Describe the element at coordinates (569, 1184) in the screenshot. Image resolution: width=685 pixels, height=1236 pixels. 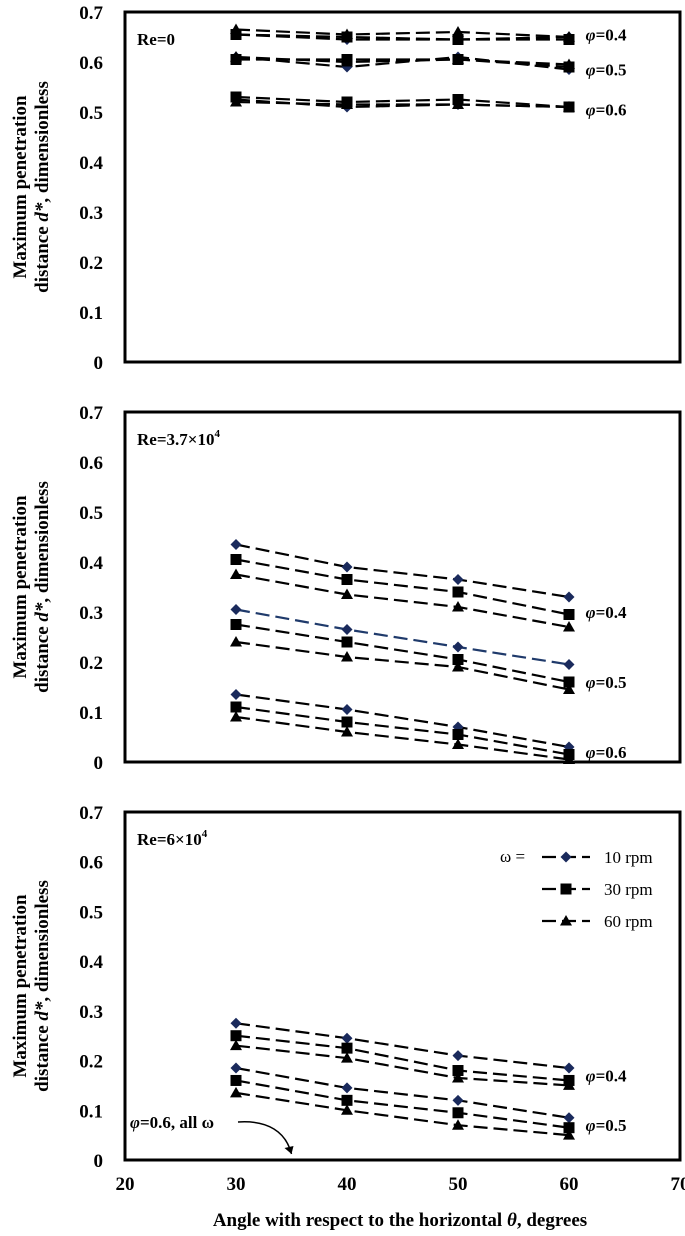
I see `x-tick-label: 60` at that location.